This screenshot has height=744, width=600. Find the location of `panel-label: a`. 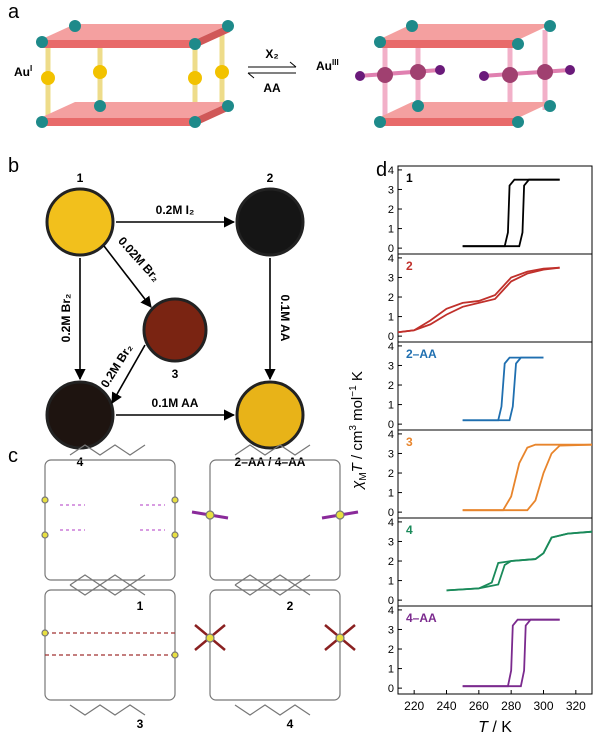

panel-label: a is located at coordinates (14, 12).